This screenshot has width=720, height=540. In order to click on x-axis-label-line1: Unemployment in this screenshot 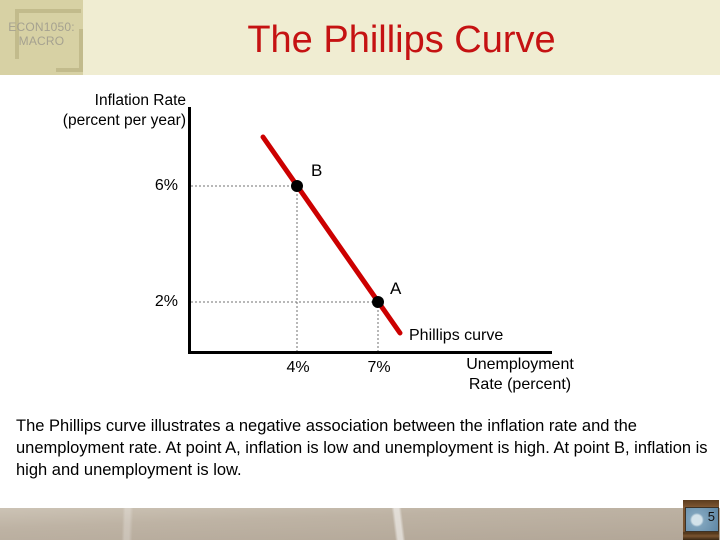, I will do `click(520, 364)`.